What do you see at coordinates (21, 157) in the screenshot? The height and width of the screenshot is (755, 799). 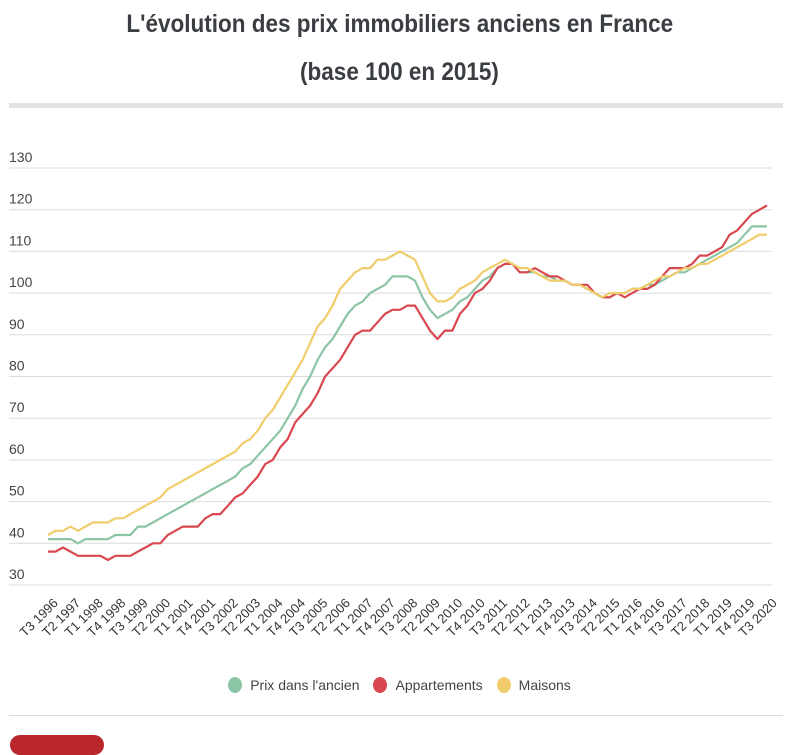 I see `y-tick-label: 130` at bounding box center [21, 157].